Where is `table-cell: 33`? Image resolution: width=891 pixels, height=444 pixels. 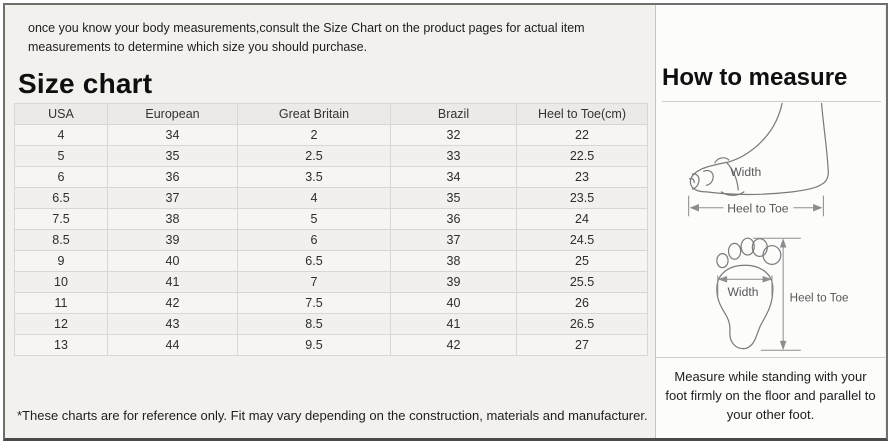 table-cell: 33 is located at coordinates (453, 155).